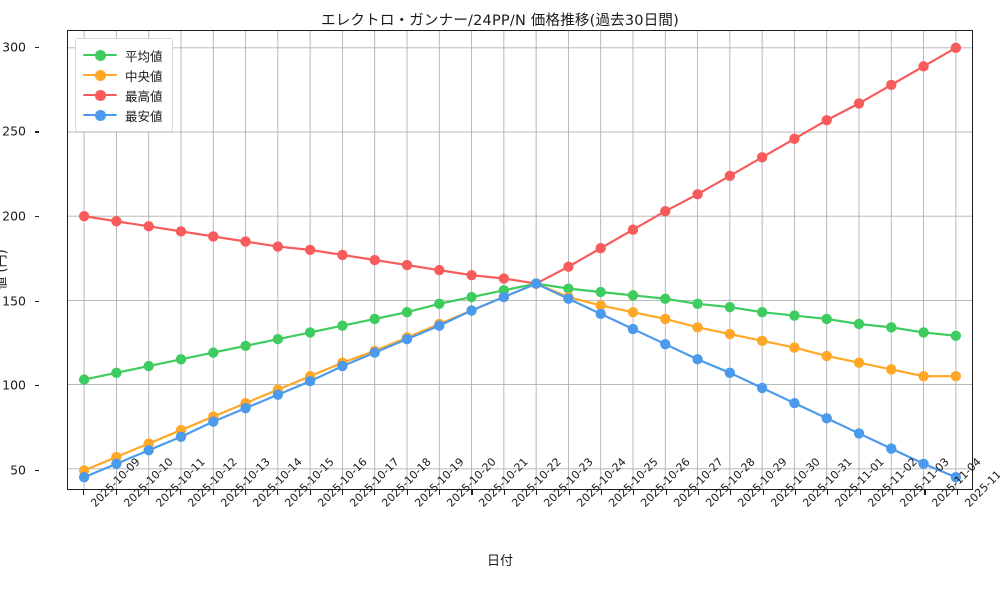  I want to click on legend-label: 最安値, so click(144, 116).